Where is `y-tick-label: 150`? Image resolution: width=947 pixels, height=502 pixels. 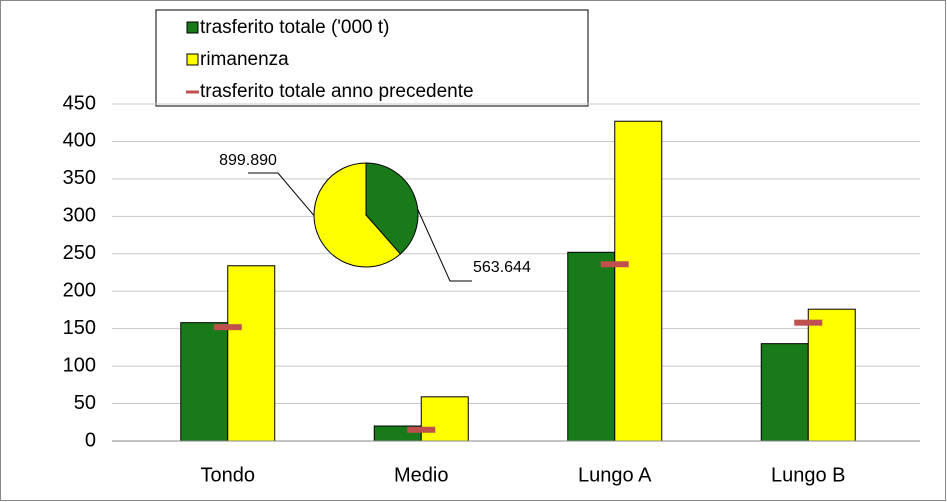
y-tick-label: 150 is located at coordinates (79, 328).